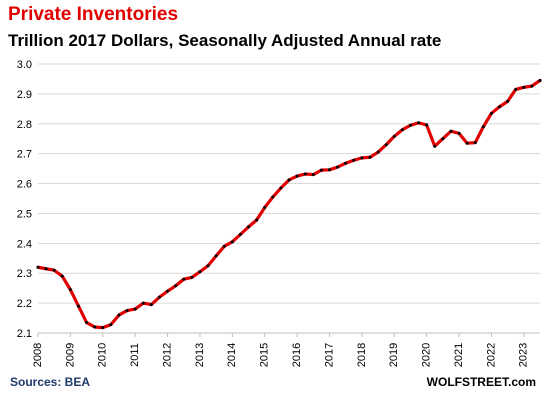 Image resolution: width=548 pixels, height=403 pixels. I want to click on x-tick-label: 2008, so click(38, 355).